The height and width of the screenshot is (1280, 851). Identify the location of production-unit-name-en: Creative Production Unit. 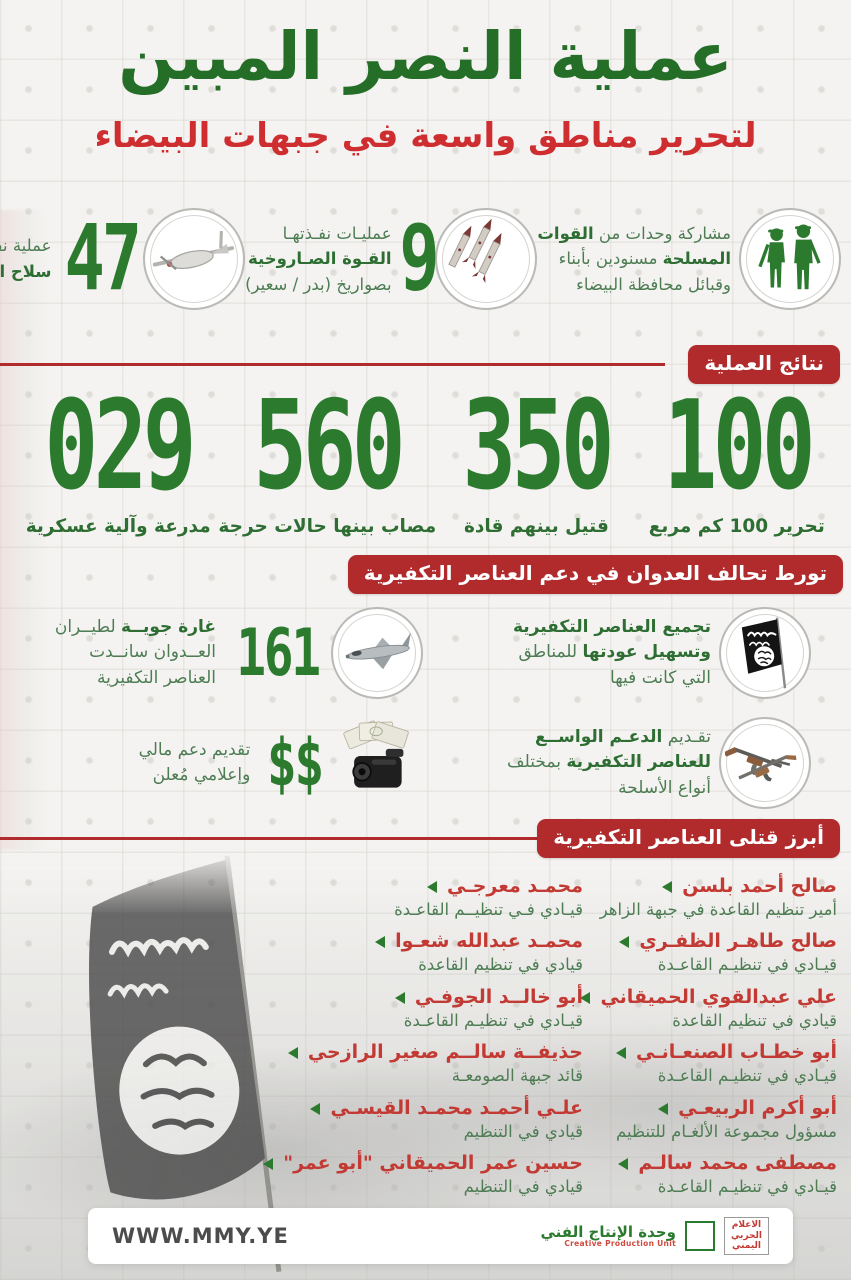
(620, 1244).